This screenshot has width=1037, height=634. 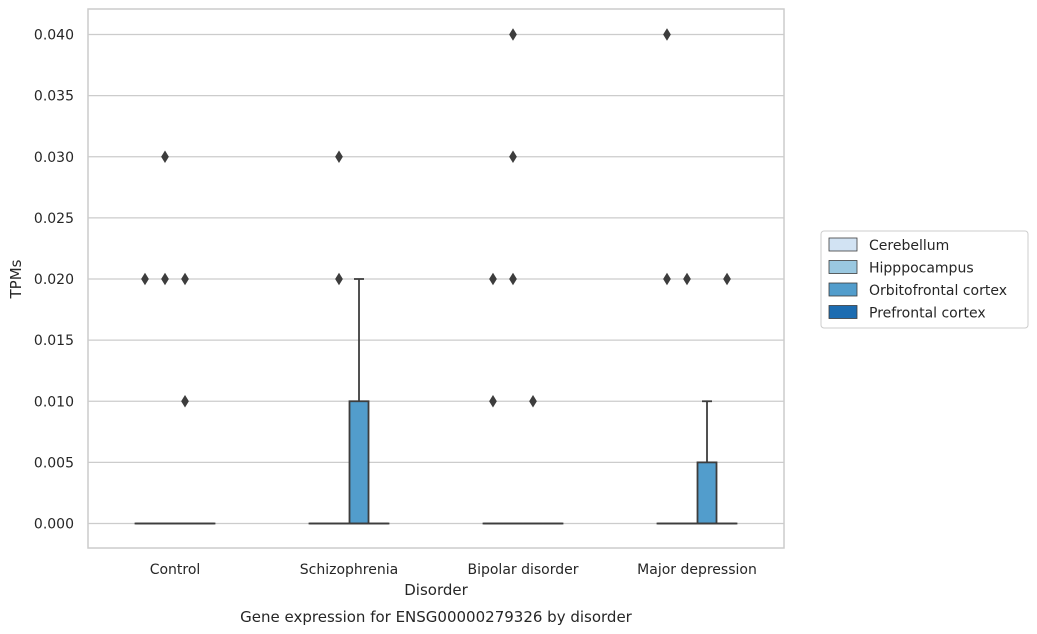 What do you see at coordinates (54, 341) in the screenshot?
I see `y-tick-label: 0.015` at bounding box center [54, 341].